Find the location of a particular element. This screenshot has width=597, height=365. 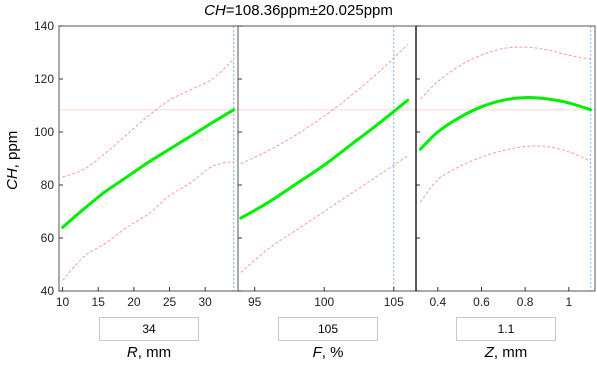

upper-bound-f is located at coordinates (324, 104).